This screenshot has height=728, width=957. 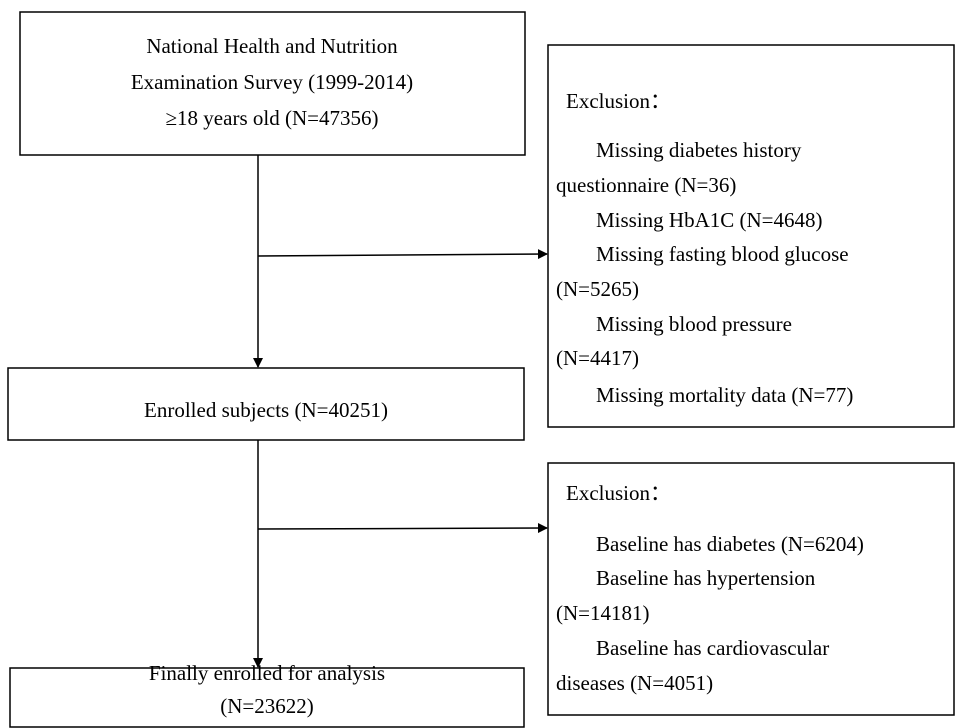 I want to click on node-text: Missing fasting blood glucose, so click(x=722, y=254).